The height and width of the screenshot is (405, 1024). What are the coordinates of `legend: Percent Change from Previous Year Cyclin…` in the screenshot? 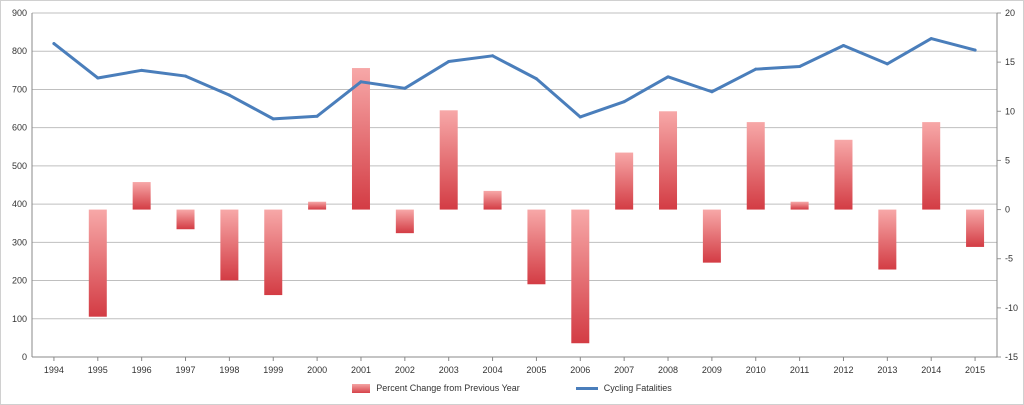 It's located at (512, 388).